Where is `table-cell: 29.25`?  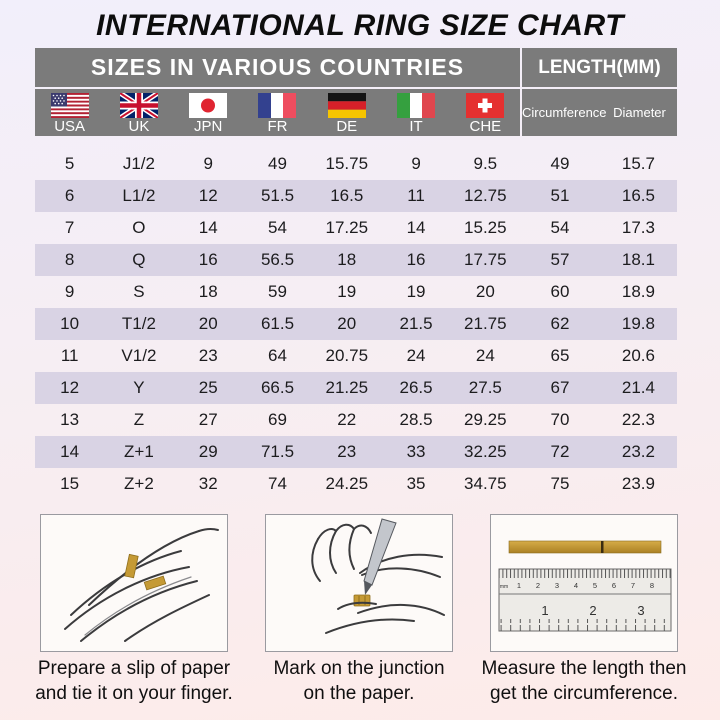 table-cell: 29.25 is located at coordinates (485, 419).